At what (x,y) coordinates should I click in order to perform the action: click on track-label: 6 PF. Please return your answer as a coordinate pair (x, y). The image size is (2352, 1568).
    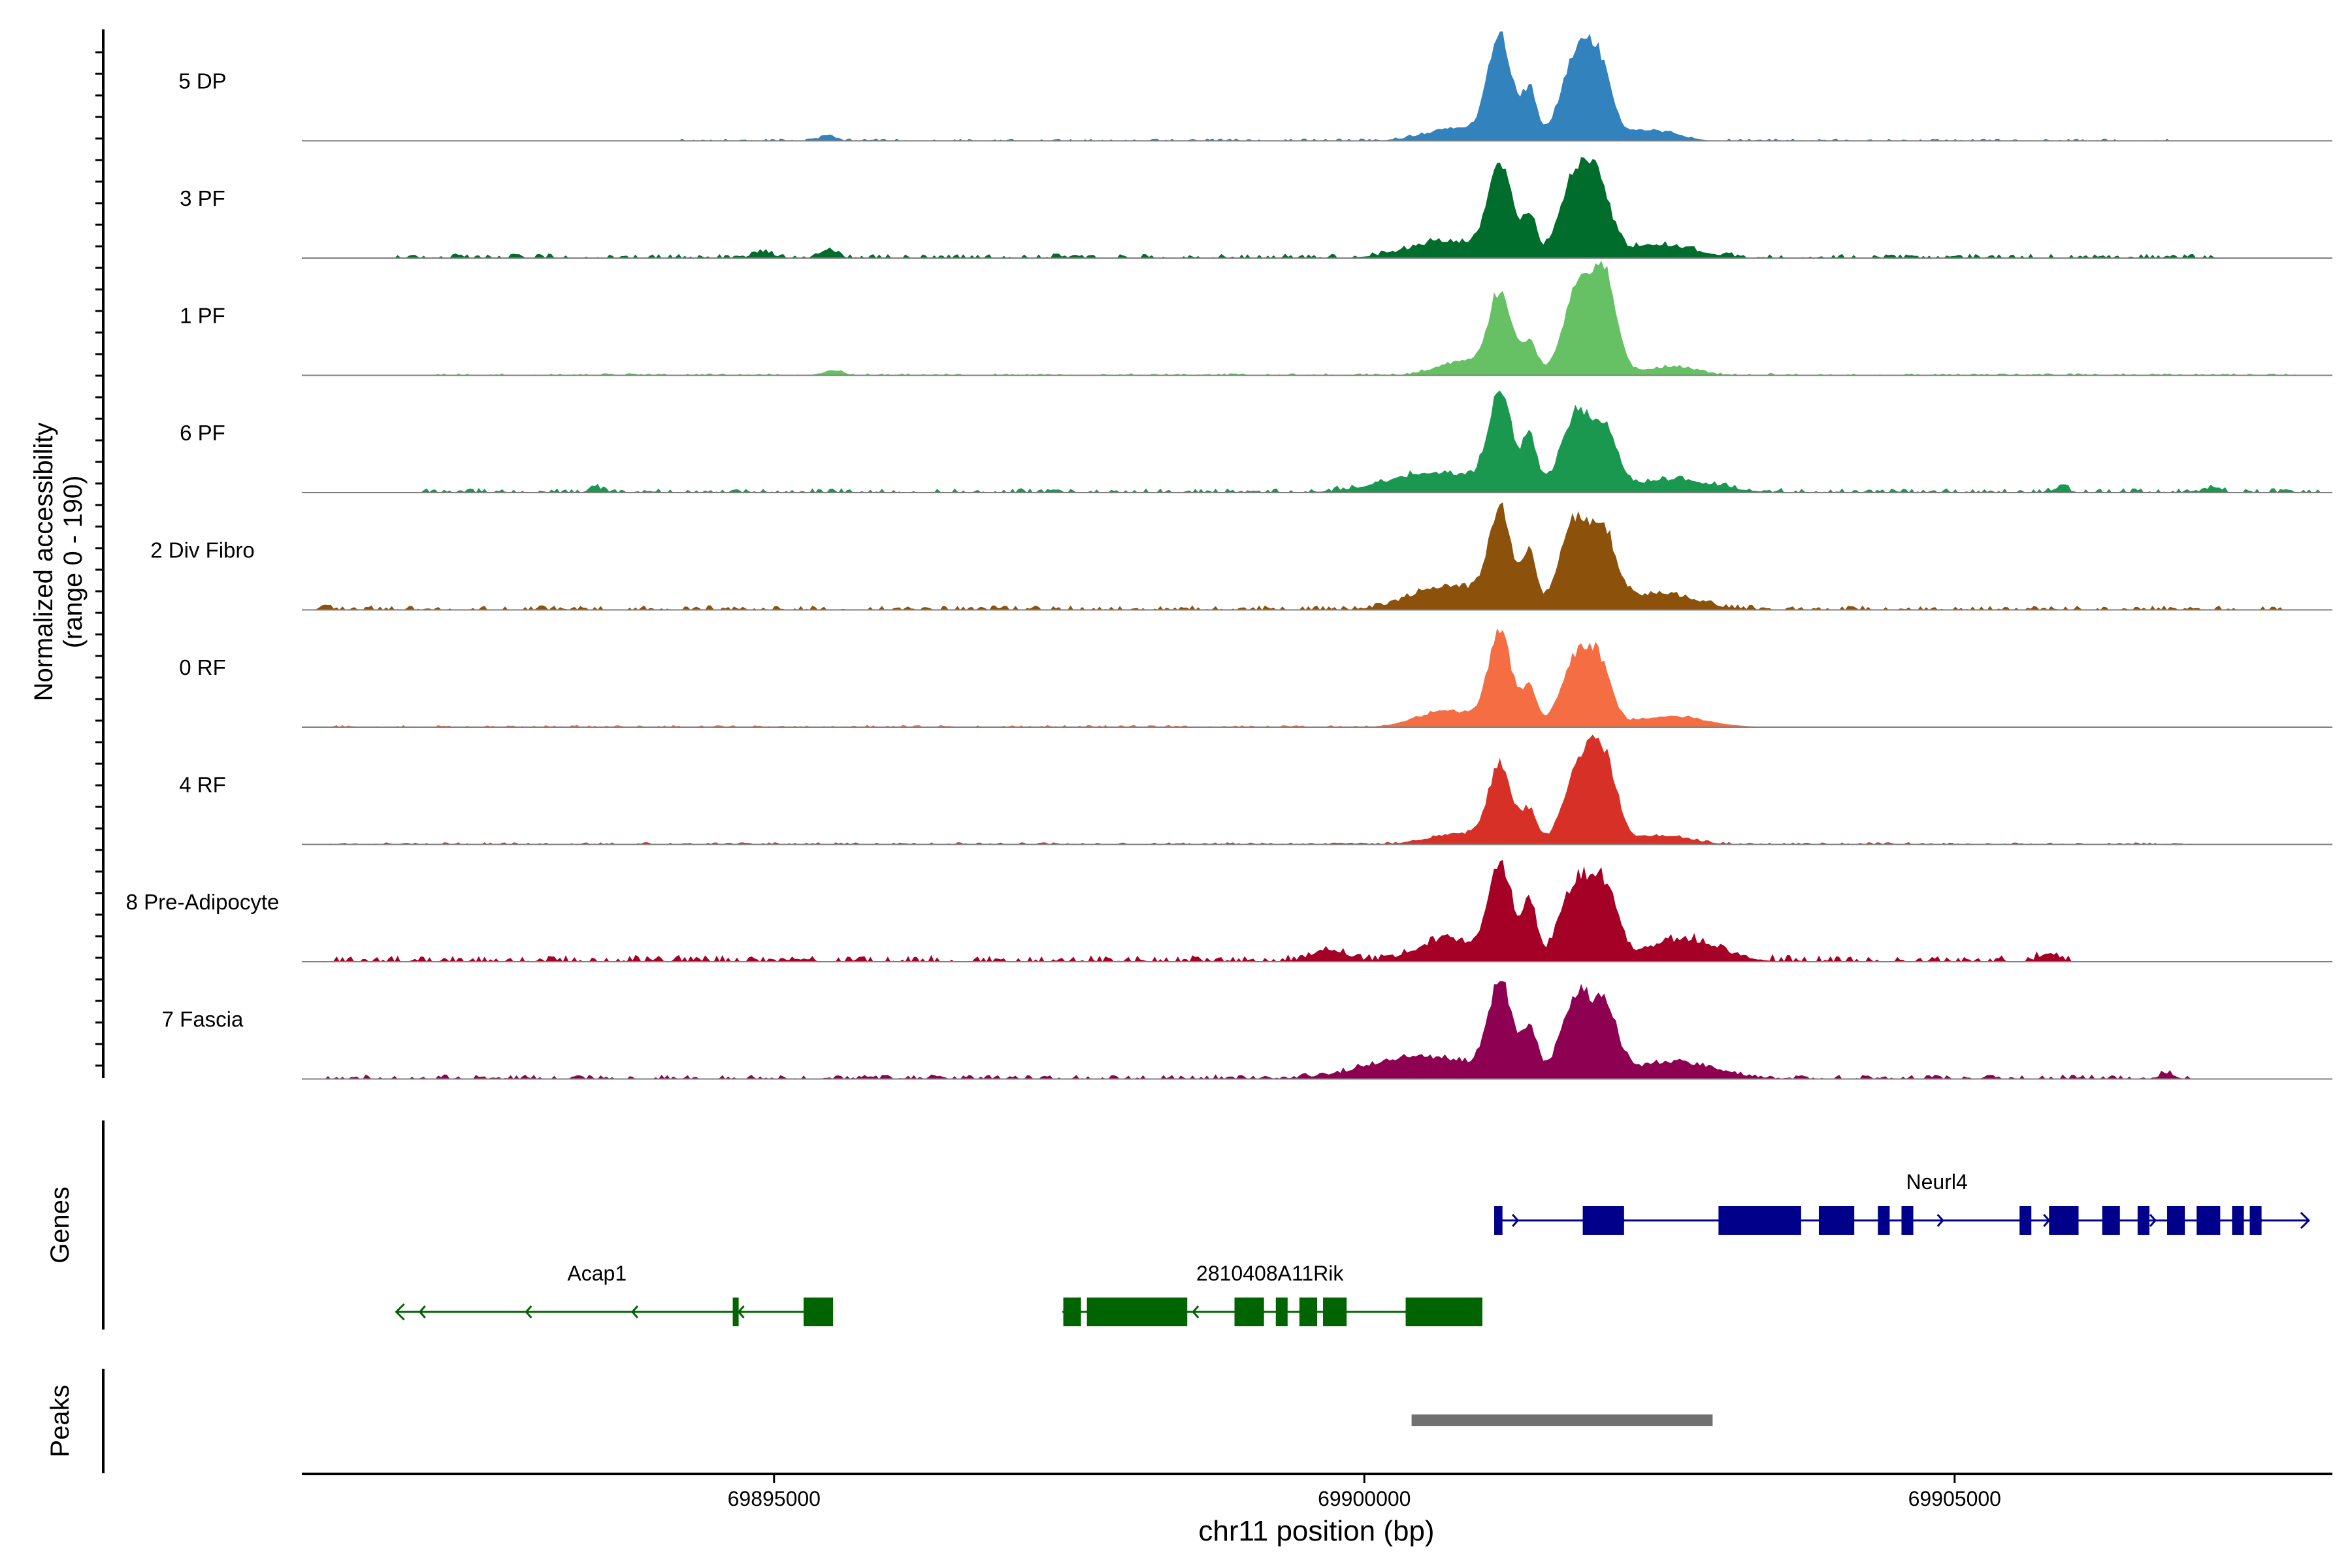
    Looking at the image, I should click on (202, 433).